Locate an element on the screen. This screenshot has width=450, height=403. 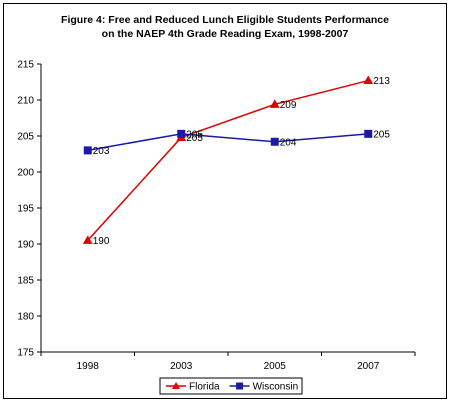
data-label-florida: 205 is located at coordinates (194, 138).